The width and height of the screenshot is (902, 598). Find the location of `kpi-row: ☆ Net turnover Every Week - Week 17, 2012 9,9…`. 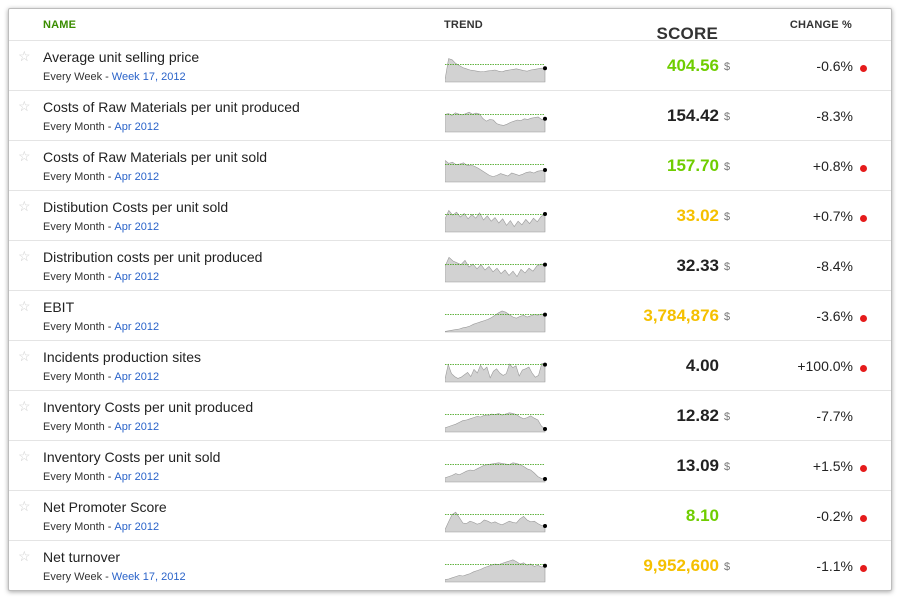

kpi-row: ☆ Net turnover Every Week - Week 17, 2012 9,9… is located at coordinates (450, 565).